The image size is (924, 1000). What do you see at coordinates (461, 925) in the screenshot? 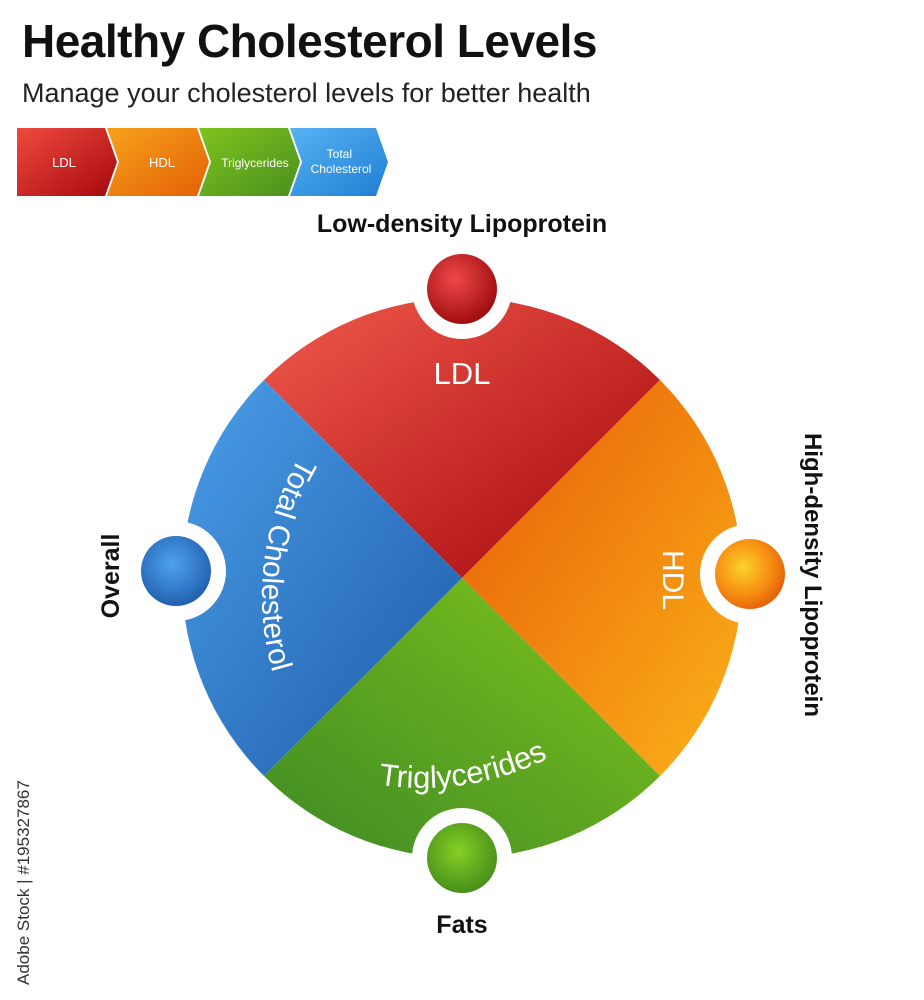
I see `callout-triglycerides: Fats` at bounding box center [461, 925].